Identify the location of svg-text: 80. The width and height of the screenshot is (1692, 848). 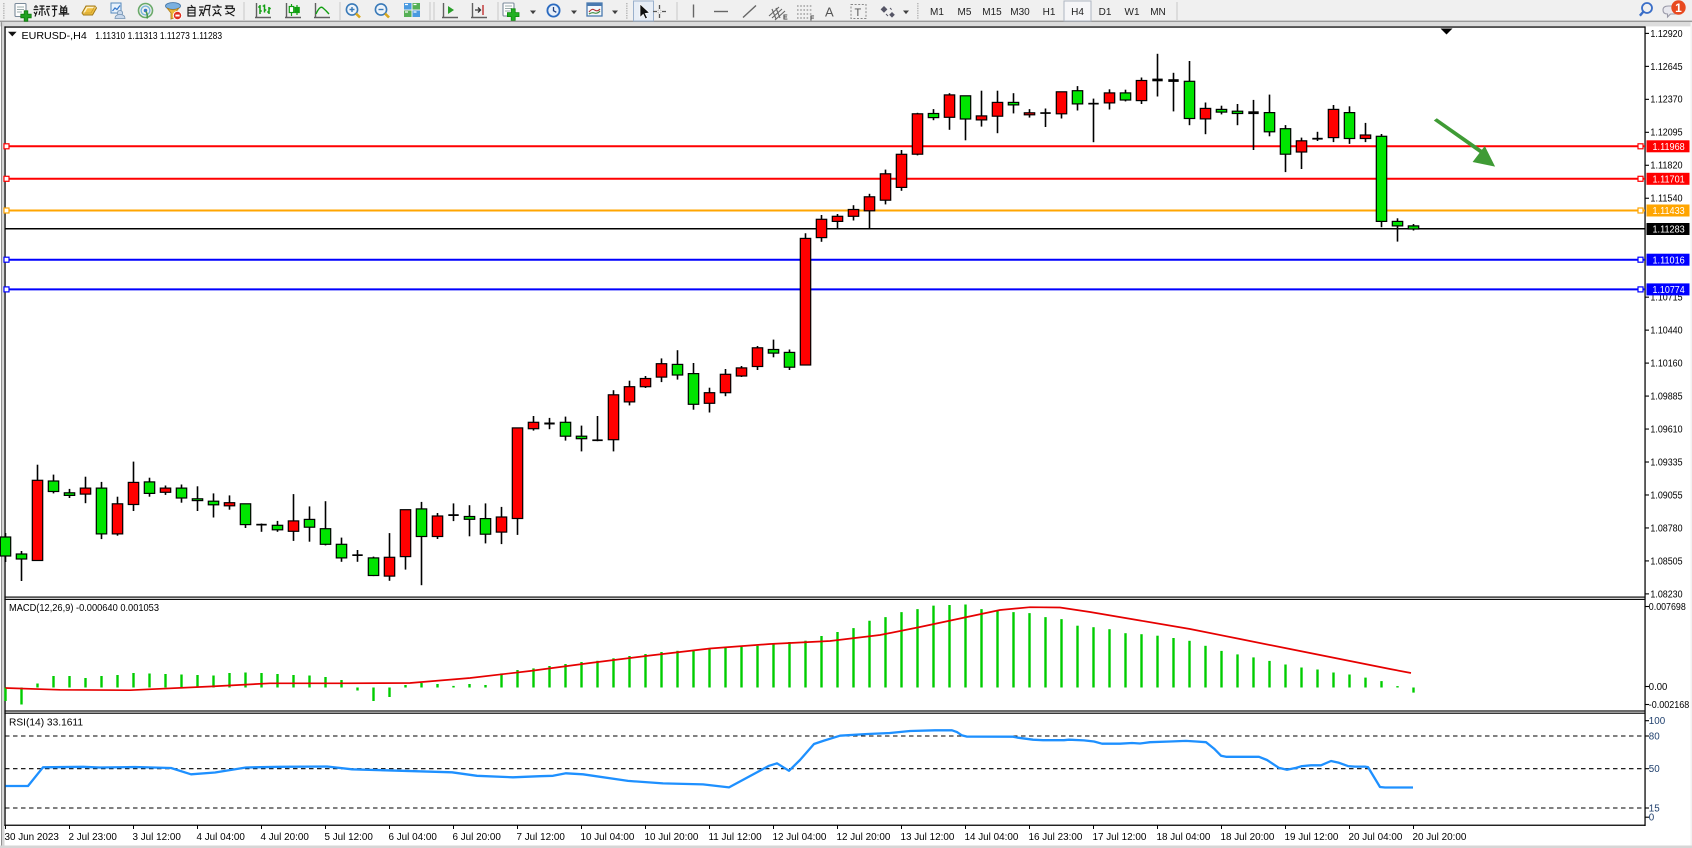
(1654, 736).